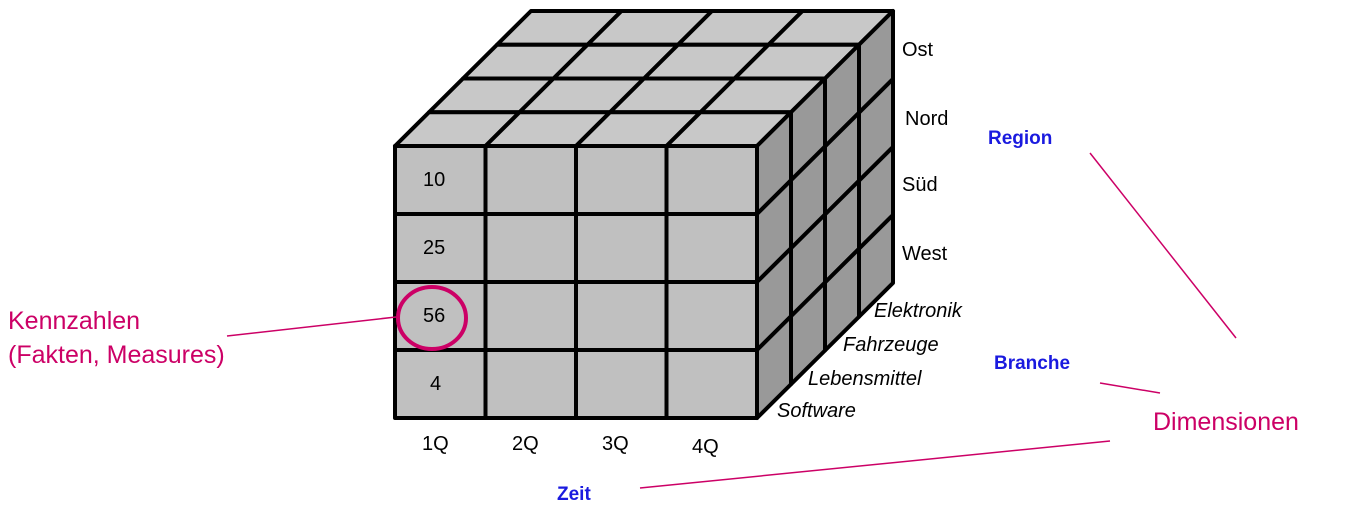 The image size is (1361, 506). I want to click on quarter-label-4: 4Q, so click(705, 447).